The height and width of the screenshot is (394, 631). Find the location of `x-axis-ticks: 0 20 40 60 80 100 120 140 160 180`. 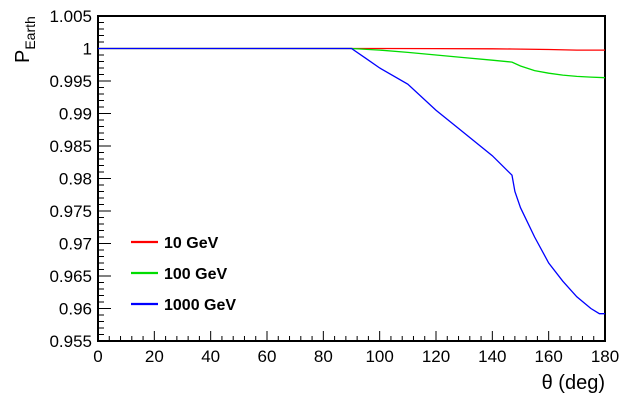

x-axis-ticks: 0 20 40 60 80 100 120 140 160 180 is located at coordinates (356, 348).